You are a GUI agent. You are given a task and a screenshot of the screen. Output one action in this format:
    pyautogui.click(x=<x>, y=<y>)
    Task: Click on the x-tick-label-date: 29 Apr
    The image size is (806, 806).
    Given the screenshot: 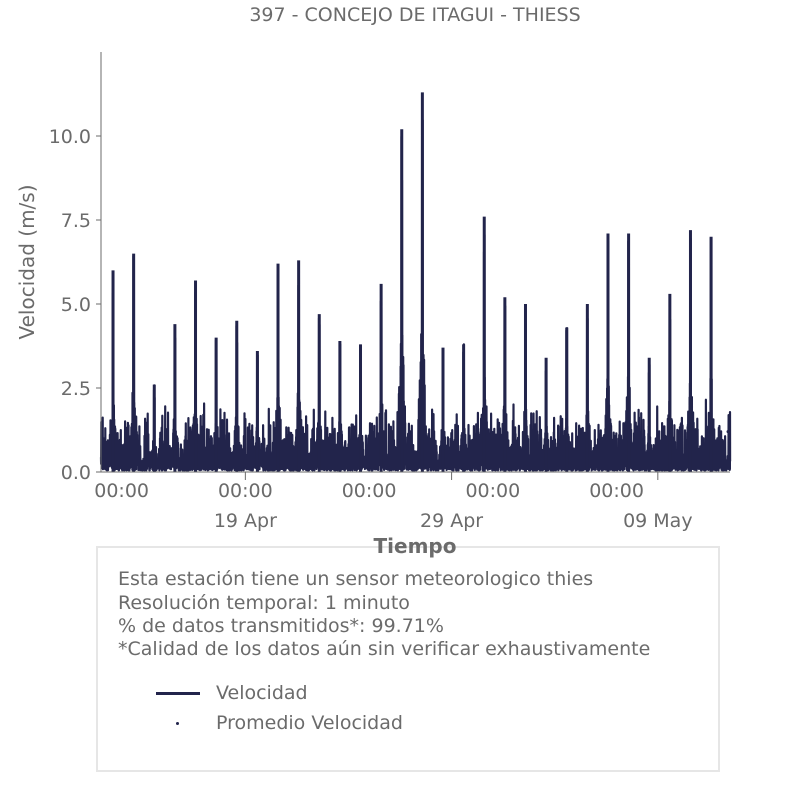 What is the action you would take?
    pyautogui.click(x=451, y=521)
    